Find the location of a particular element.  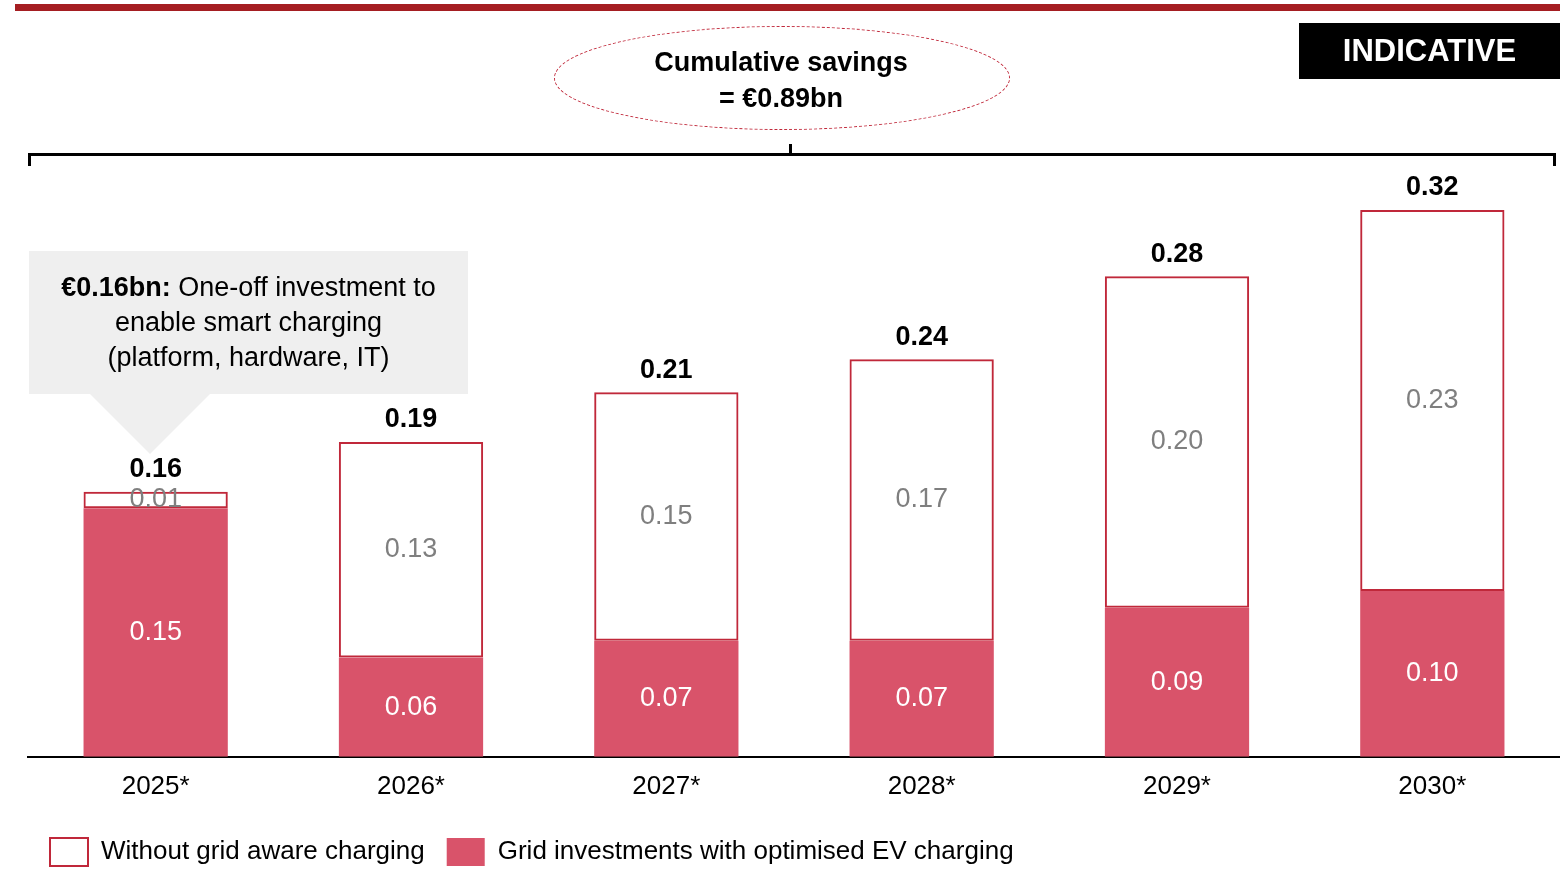

legend-label: Without grid aware charging is located at coordinates (263, 850).